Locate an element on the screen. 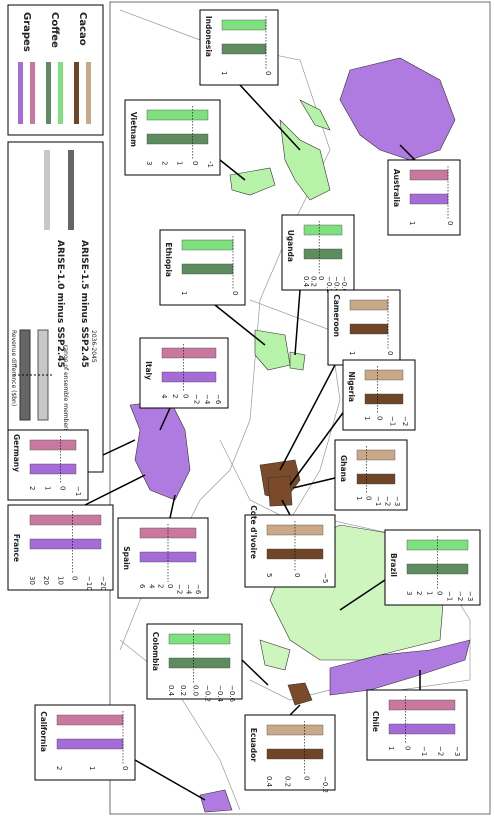  inset: Ecuador 0.4 0.2 0 −0.2 is located at coordinates (290, 753).